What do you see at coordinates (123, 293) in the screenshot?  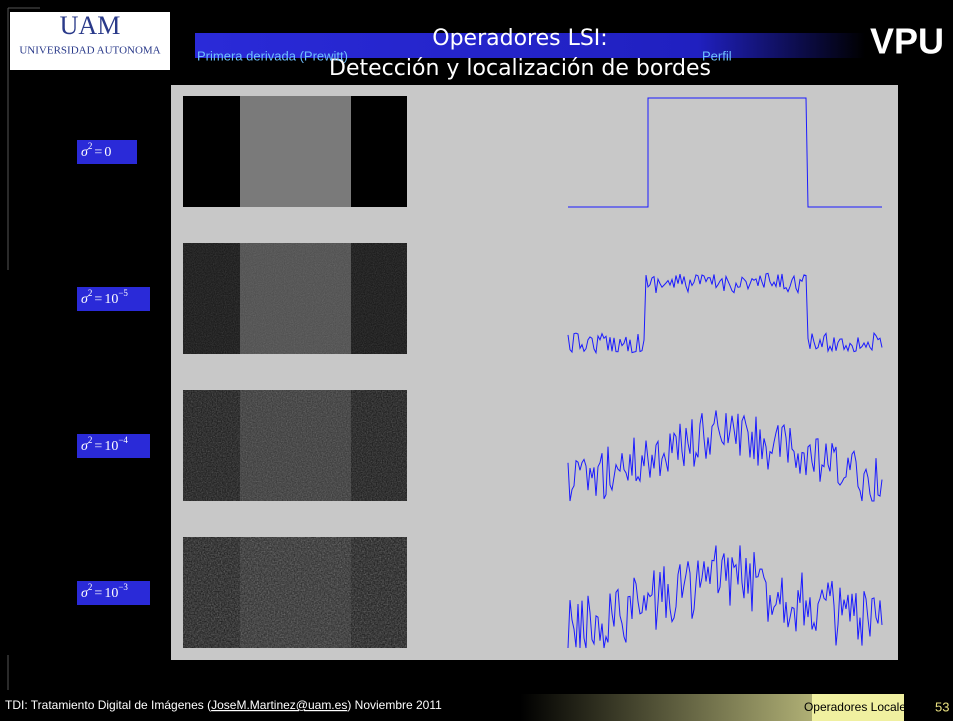 I see `sigma-value-exponent: −5` at bounding box center [123, 293].